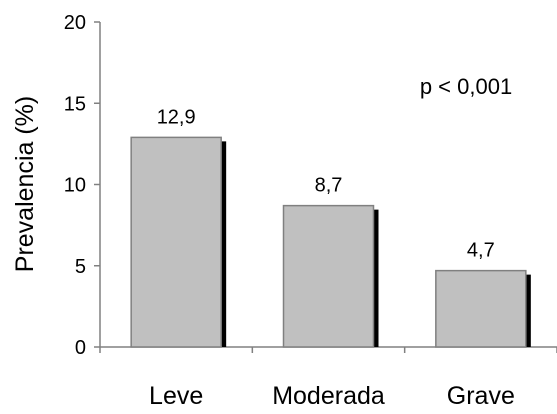 The width and height of the screenshot is (557, 414). I want to click on data-label: 12,9, so click(176, 117).